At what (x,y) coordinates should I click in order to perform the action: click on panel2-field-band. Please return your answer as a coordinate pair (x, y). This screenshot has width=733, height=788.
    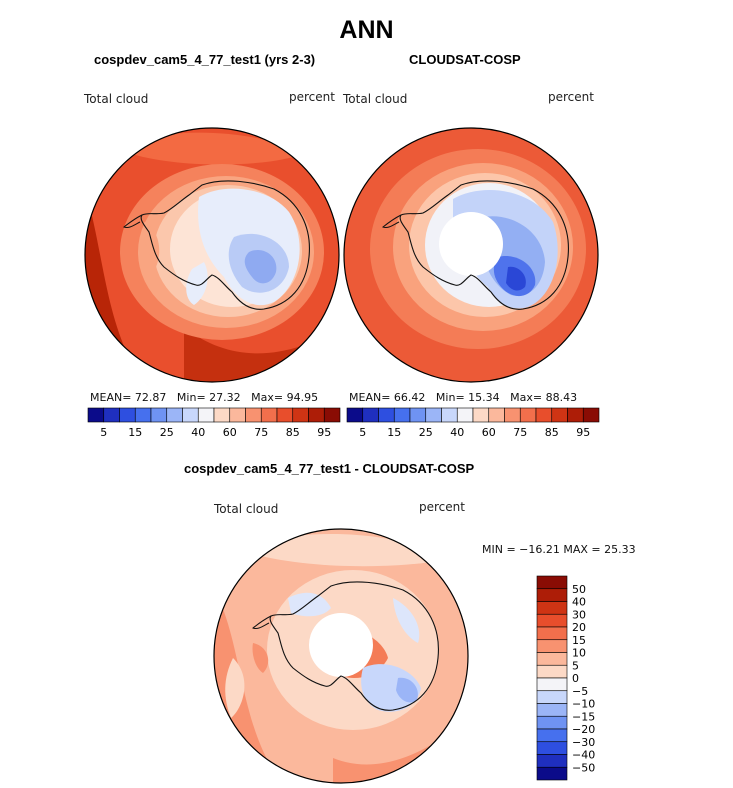
    Looking at the image, I should click on (516, 278).